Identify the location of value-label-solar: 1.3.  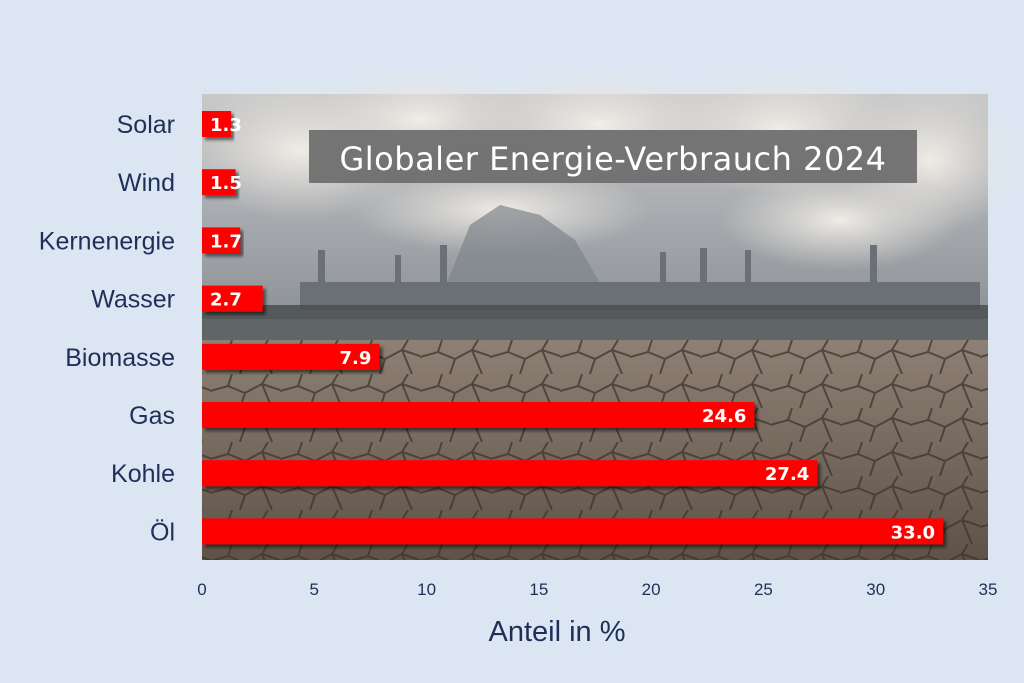
(226, 125).